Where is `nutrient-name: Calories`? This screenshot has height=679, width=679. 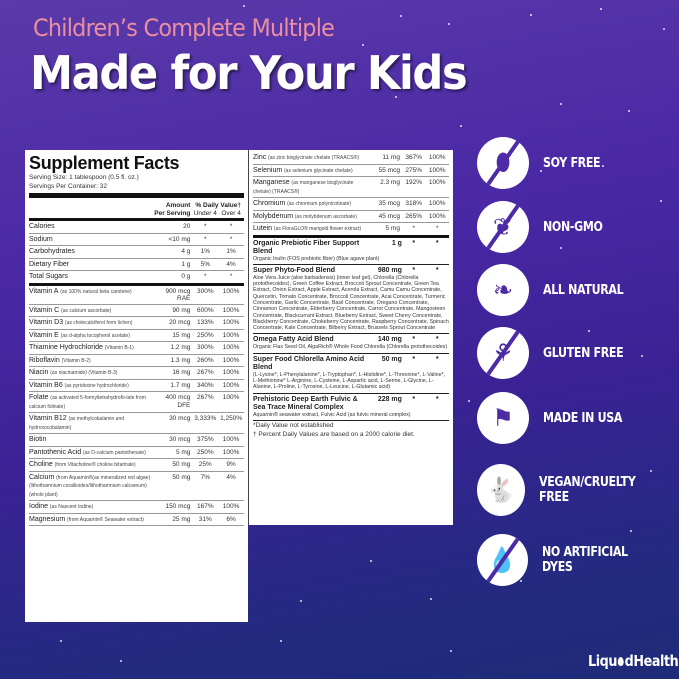
nutrient-name: Calories is located at coordinates (42, 226).